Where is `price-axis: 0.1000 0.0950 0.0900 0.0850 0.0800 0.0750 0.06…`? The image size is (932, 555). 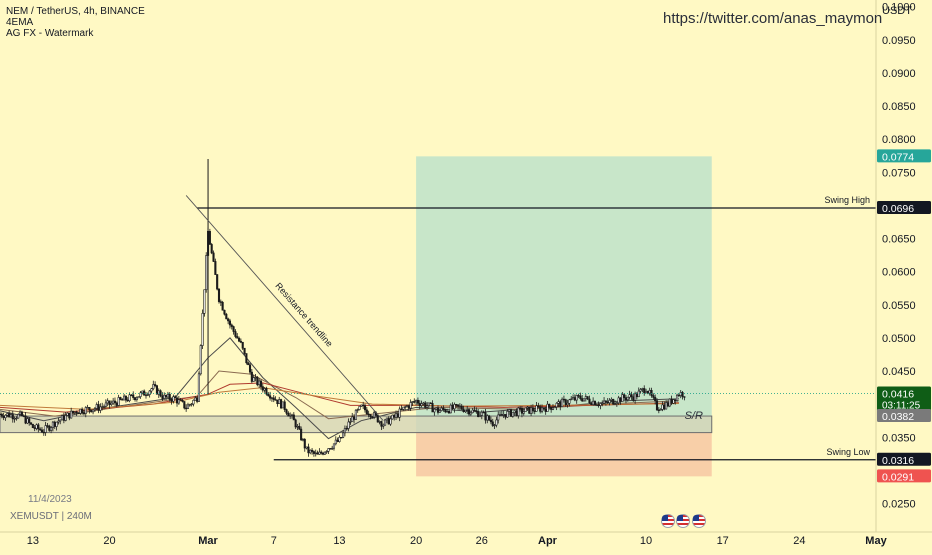
price-axis: 0.1000 0.0950 0.0900 0.0850 0.0800 0.0750 0.06… is located at coordinates (903, 275).